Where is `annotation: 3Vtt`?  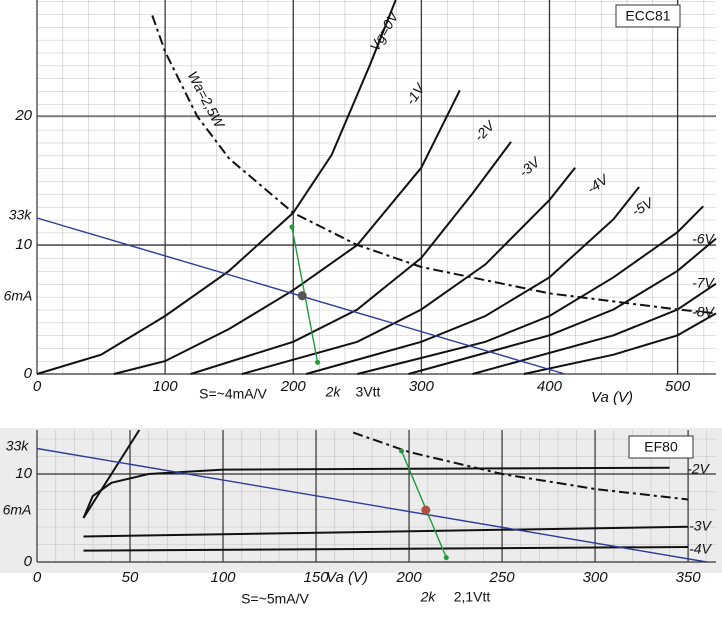
annotation: 3Vtt is located at coordinates (368, 392).